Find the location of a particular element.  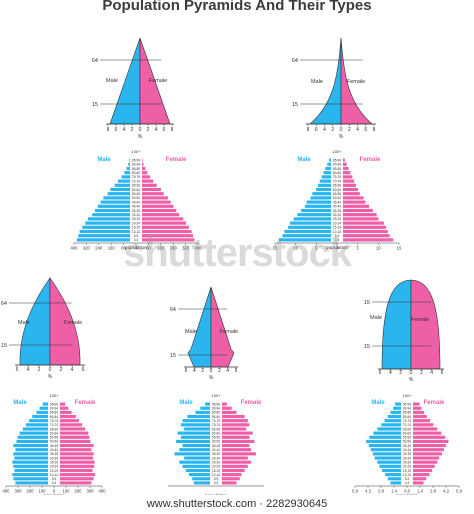

pyramid-4-age-label-70-74: 70-74 is located at coordinates (216, 425).